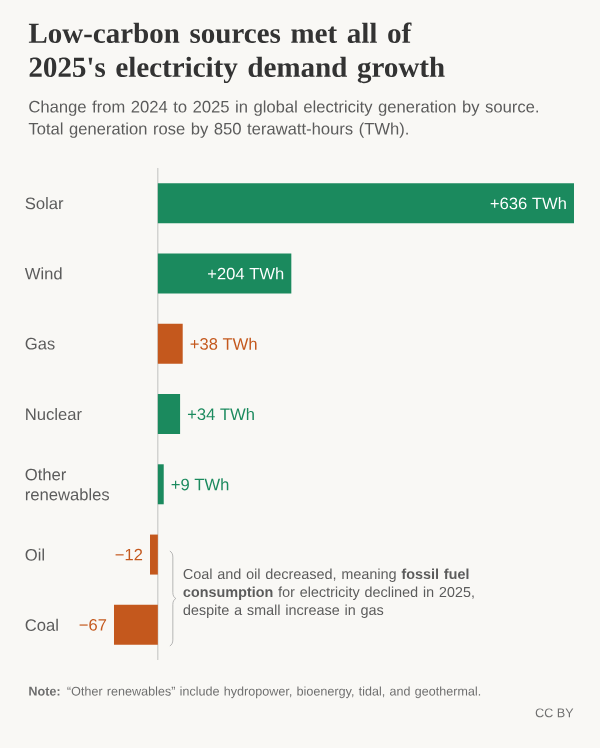 The width and height of the screenshot is (600, 748). I want to click on y-tick-label: Wind, so click(43, 273).